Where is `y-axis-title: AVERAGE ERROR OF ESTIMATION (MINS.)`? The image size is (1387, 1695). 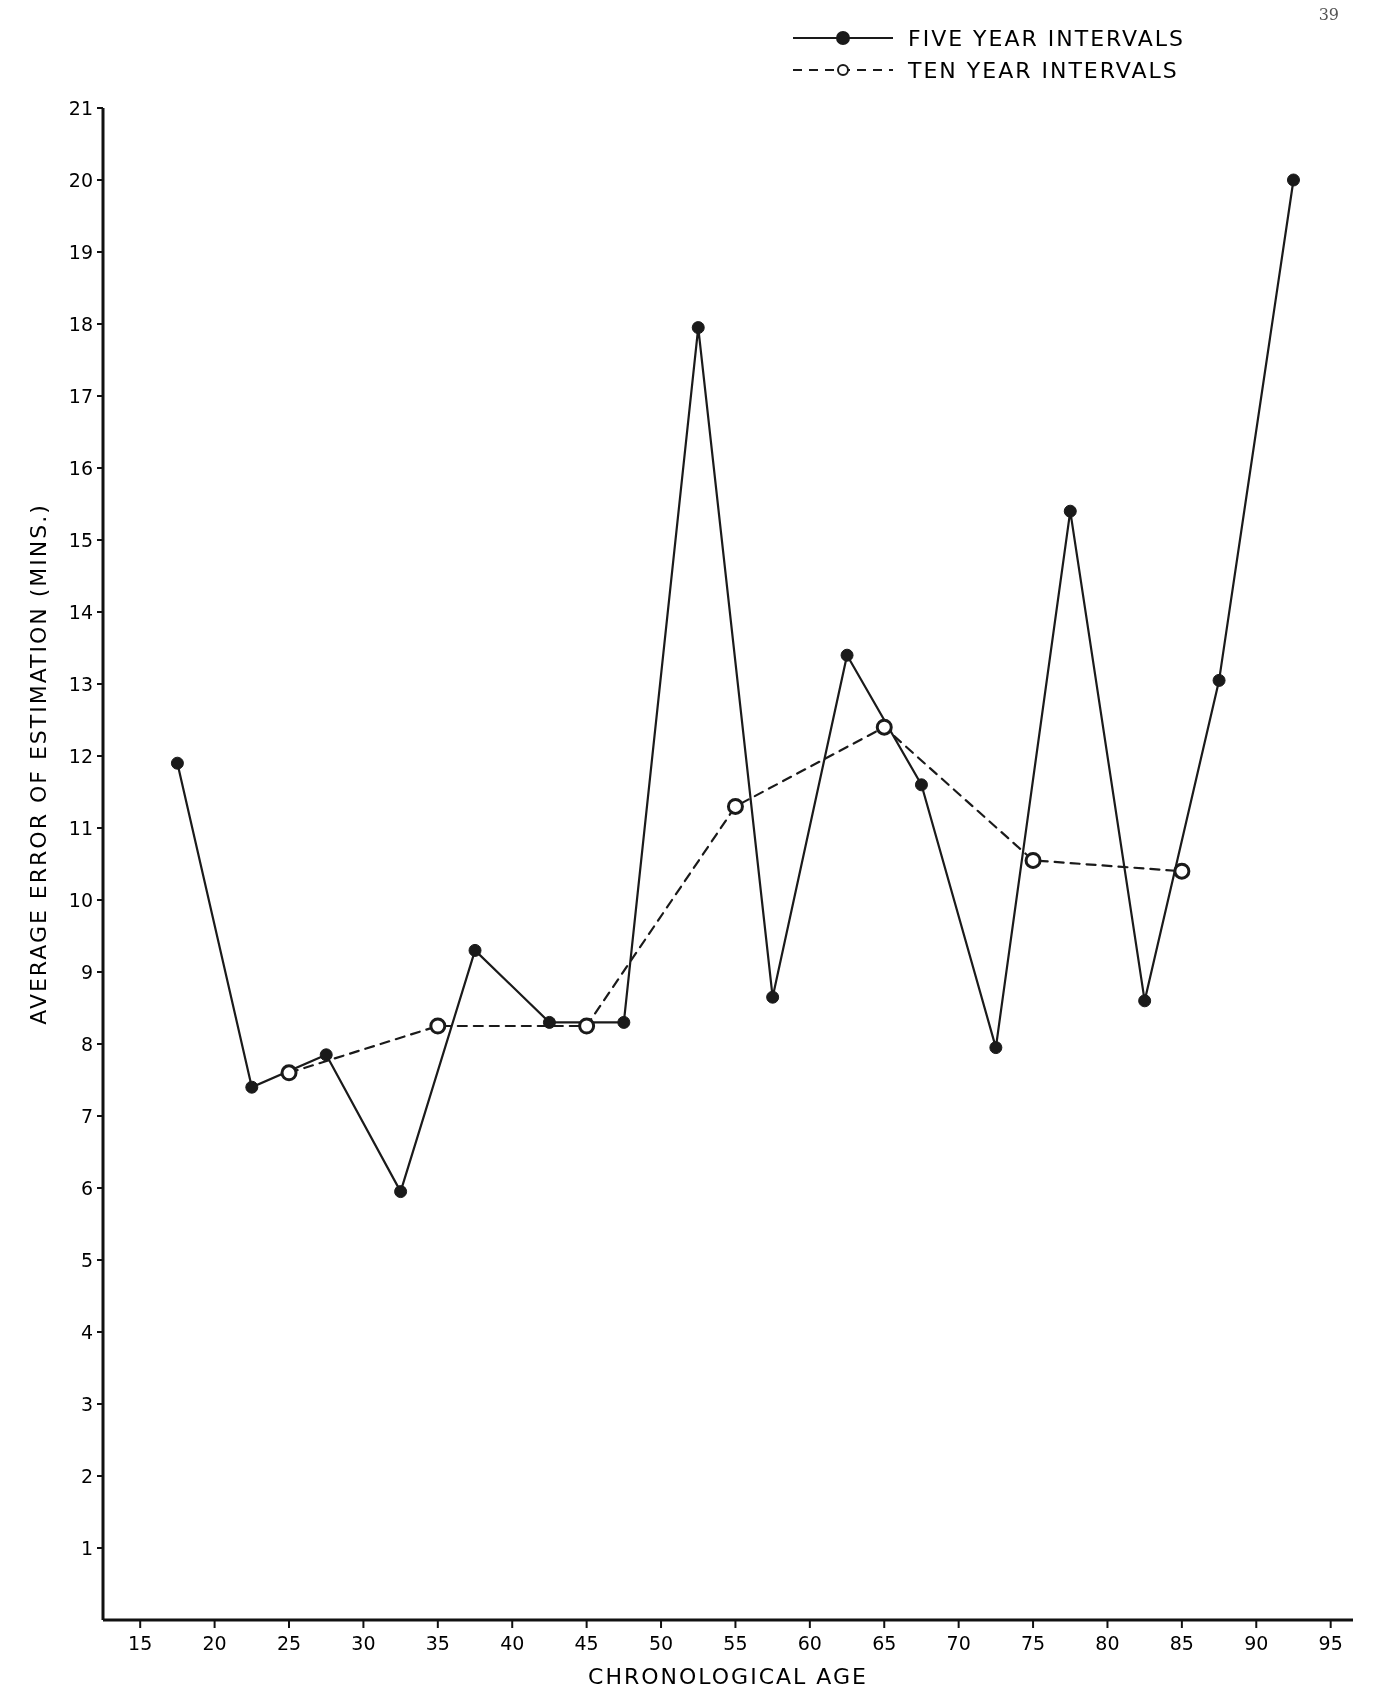
y-axis-title: AVERAGE ERROR OF ESTIMATION (MINS.) is located at coordinates (38, 764).